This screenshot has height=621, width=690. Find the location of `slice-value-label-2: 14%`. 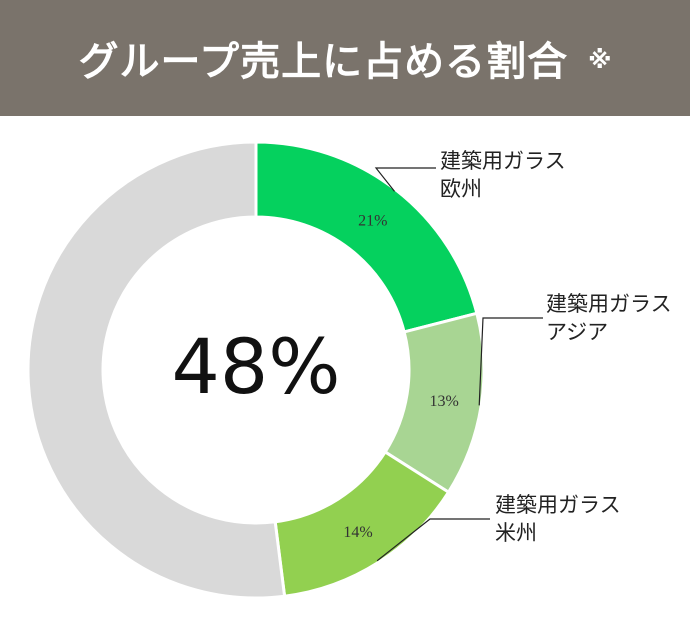

slice-value-label-2: 14% is located at coordinates (357, 532).